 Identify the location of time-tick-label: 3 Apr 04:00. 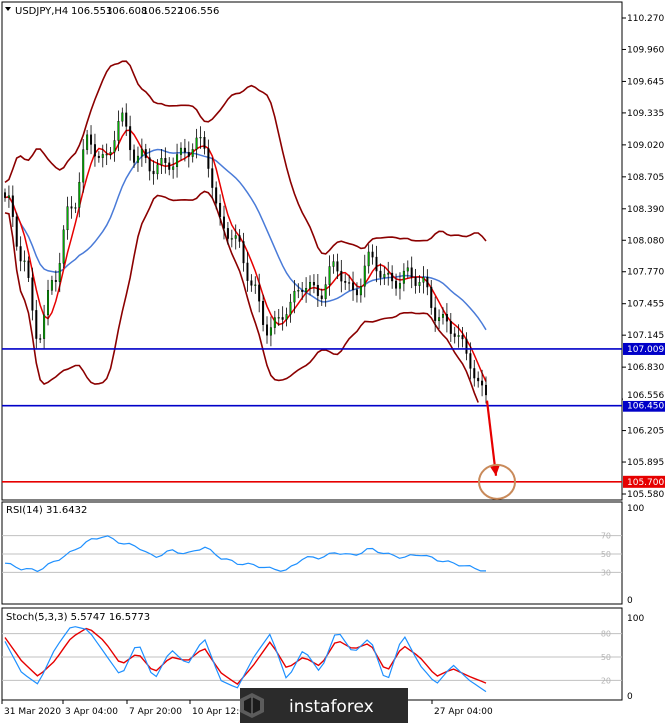
(91, 712).